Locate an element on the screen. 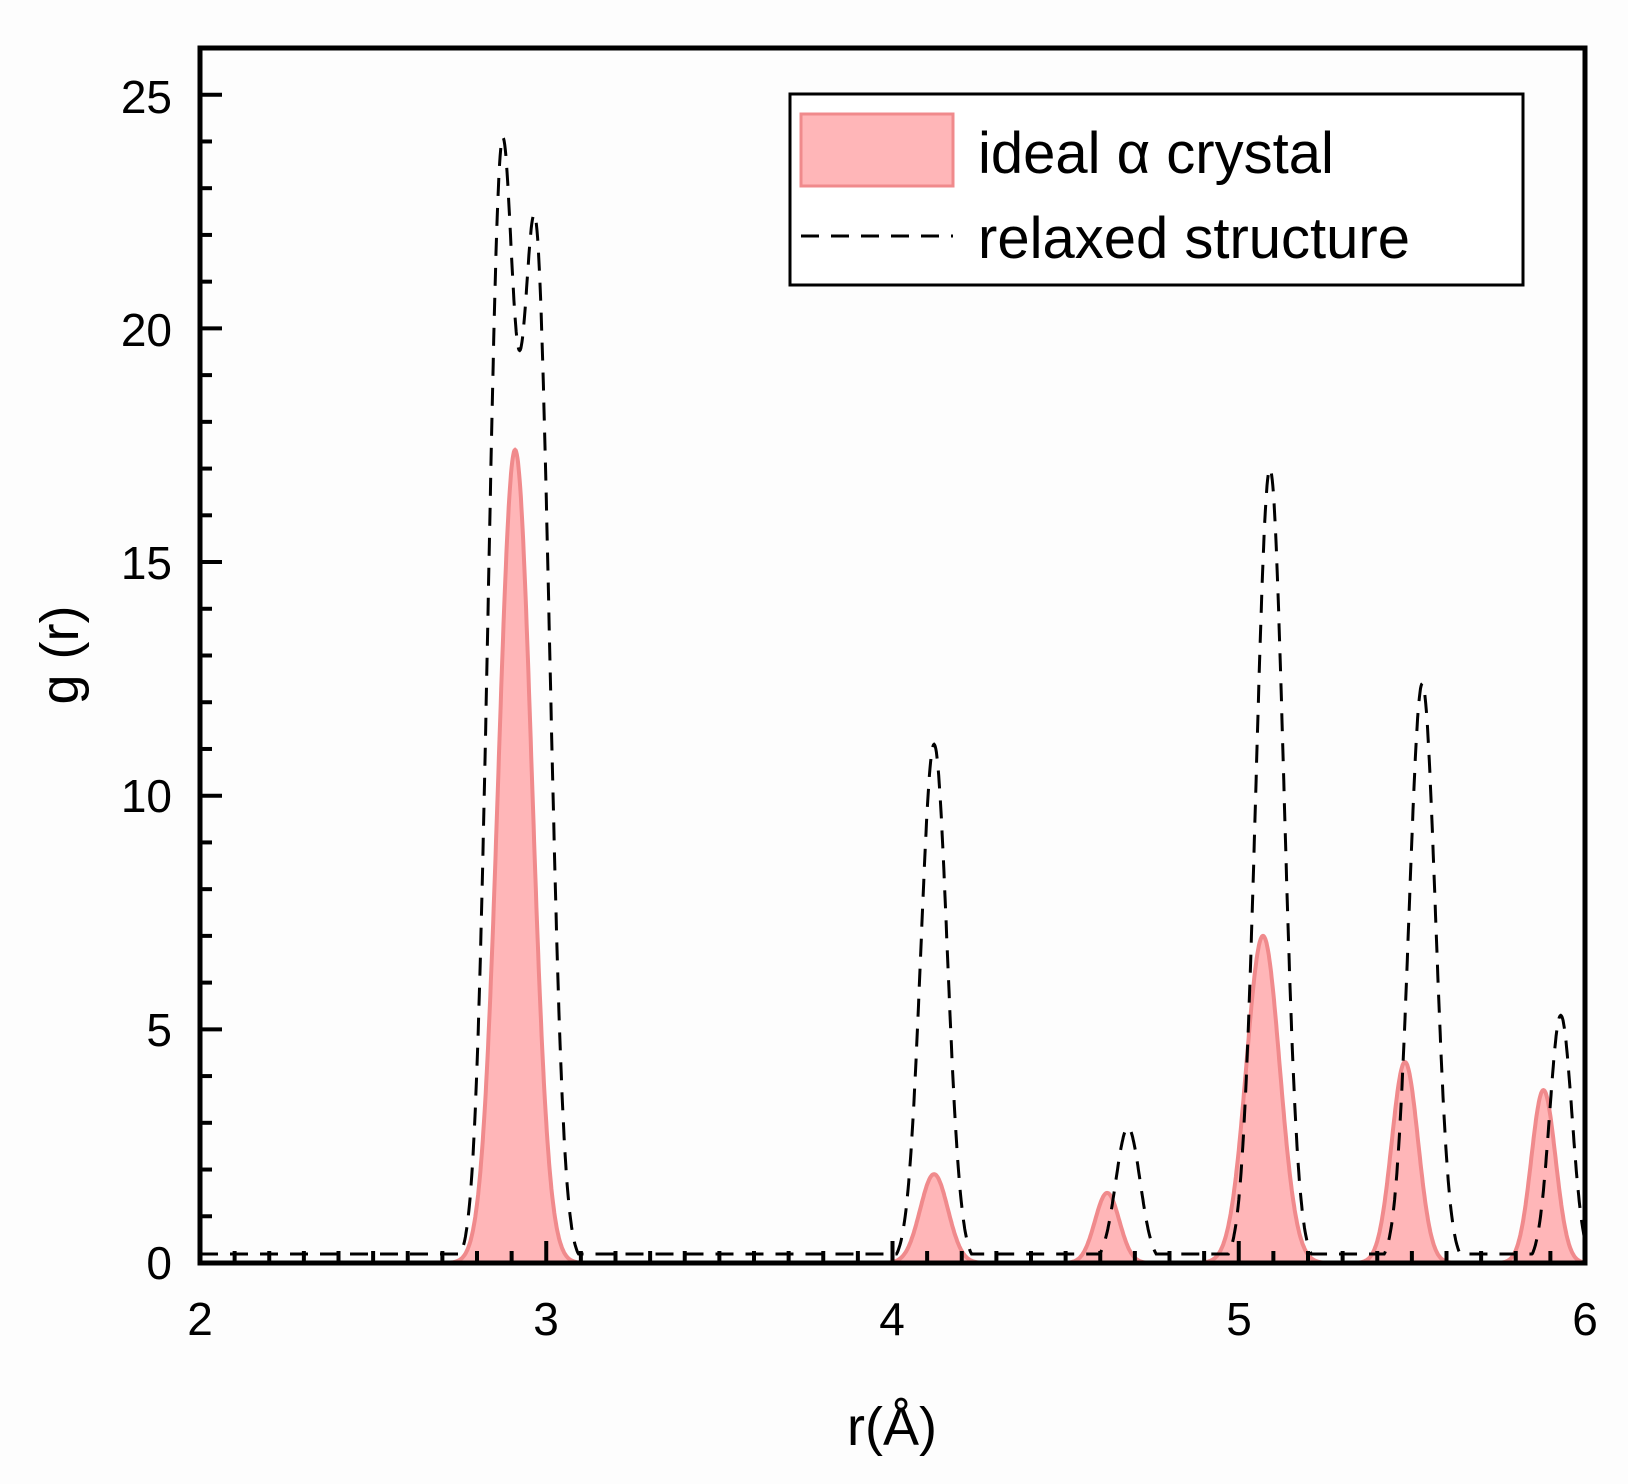  y-tick-label-25: 25 is located at coordinates (146, 97).